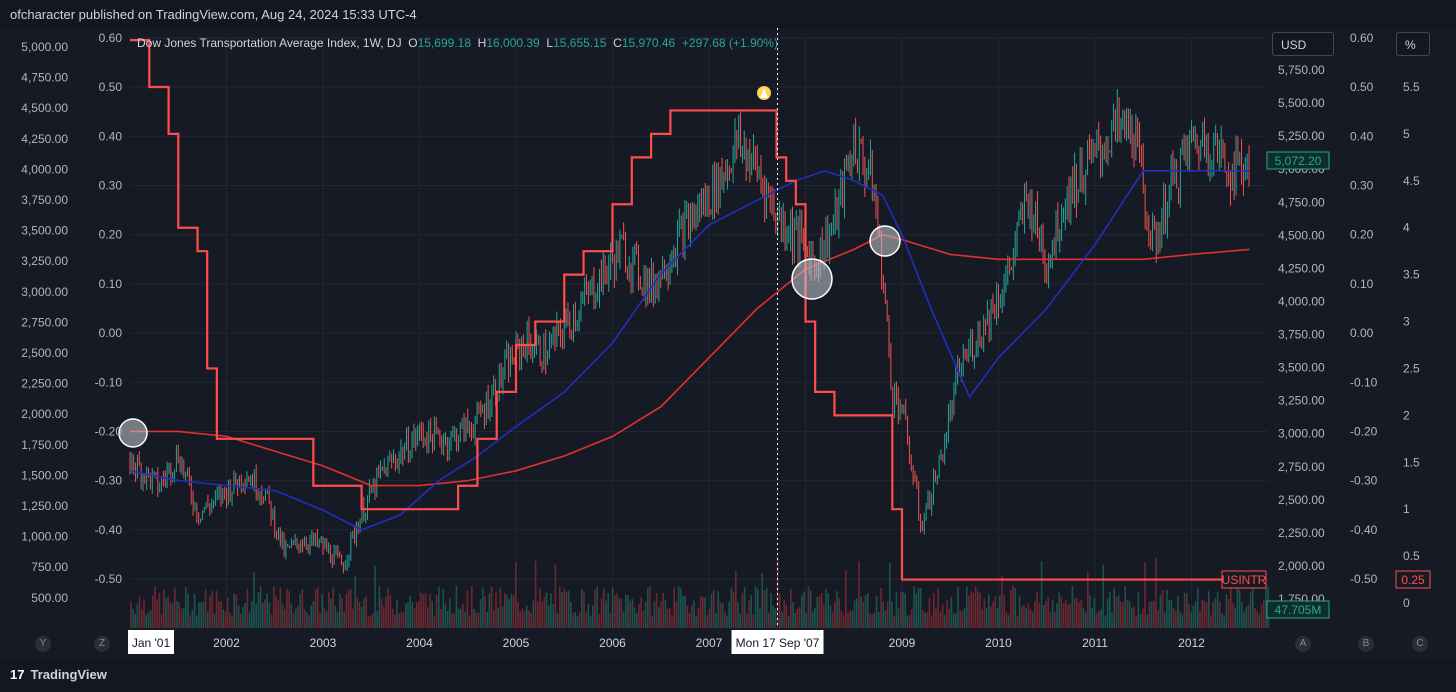 The width and height of the screenshot is (1456, 692). I want to click on brand-text: TradingView, so click(68, 674).